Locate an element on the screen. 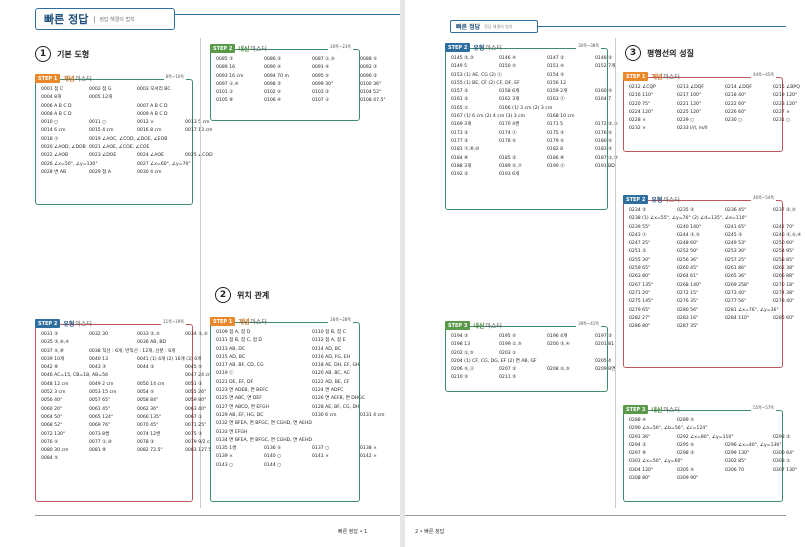 This screenshot has width=805, height=547. answer-item: 0304 120° is located at coordinates (641, 470).